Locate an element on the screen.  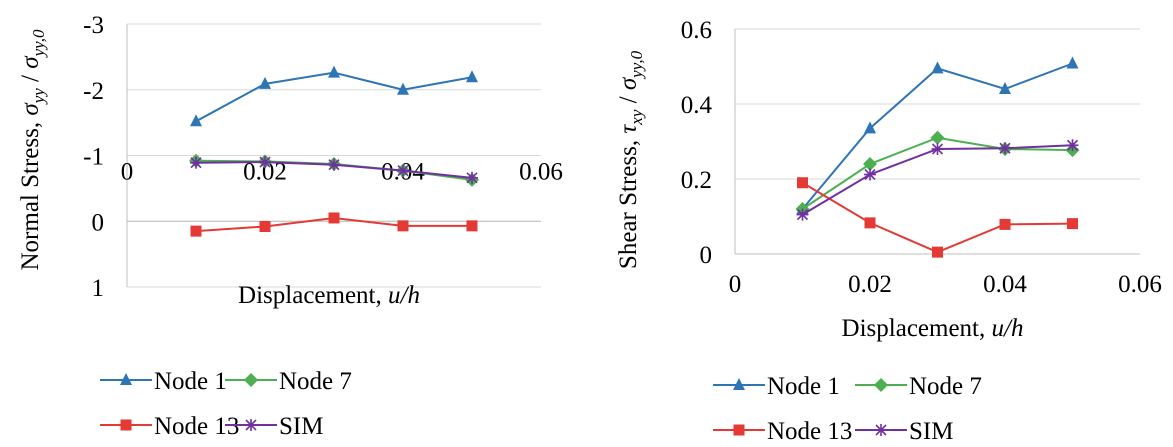
y-axis-title: Normal Stress, σyy / σyy,0 is located at coordinates (32, 149).